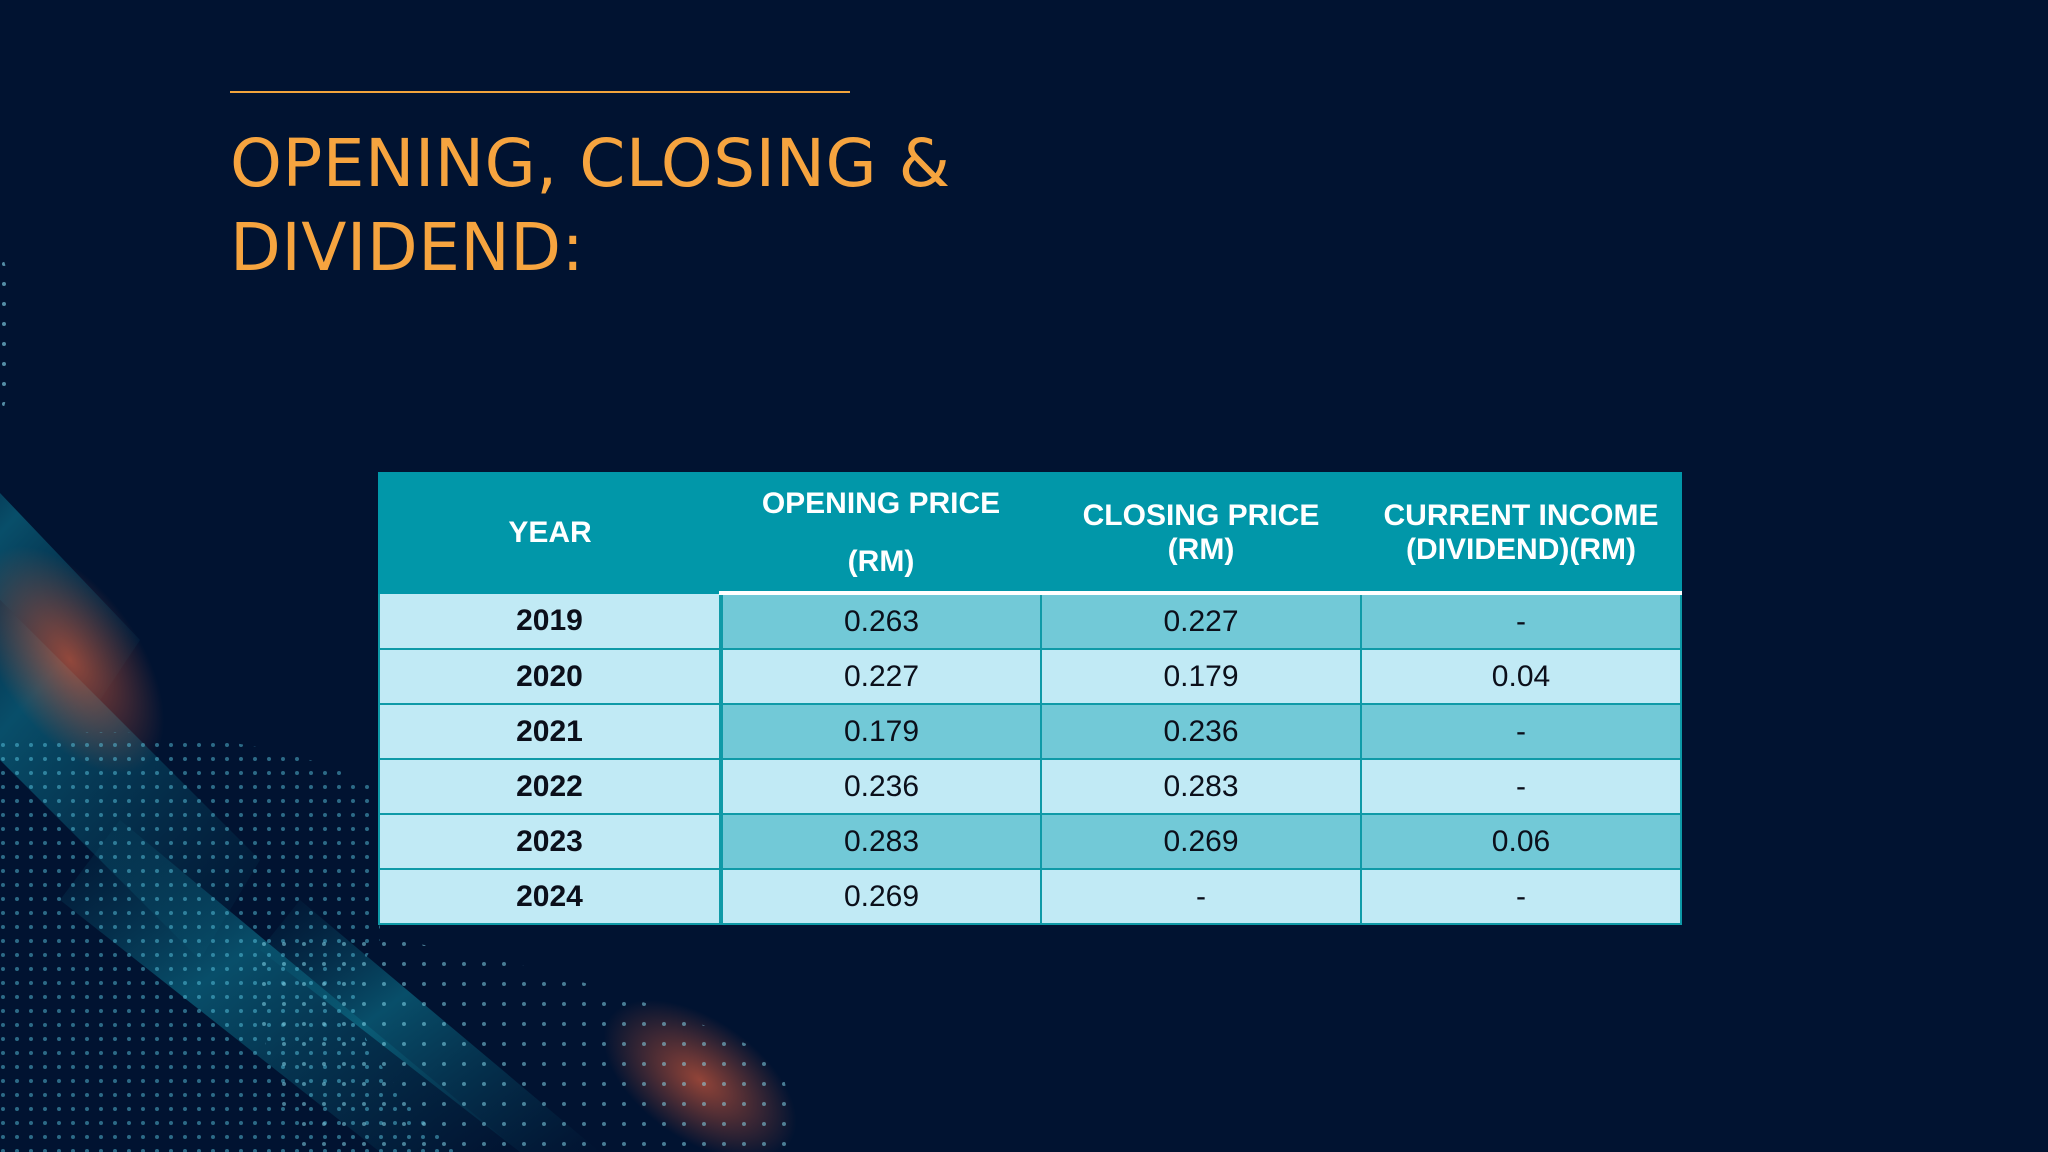  I want to click on cell-closing-price: 0.283, so click(1201, 786).